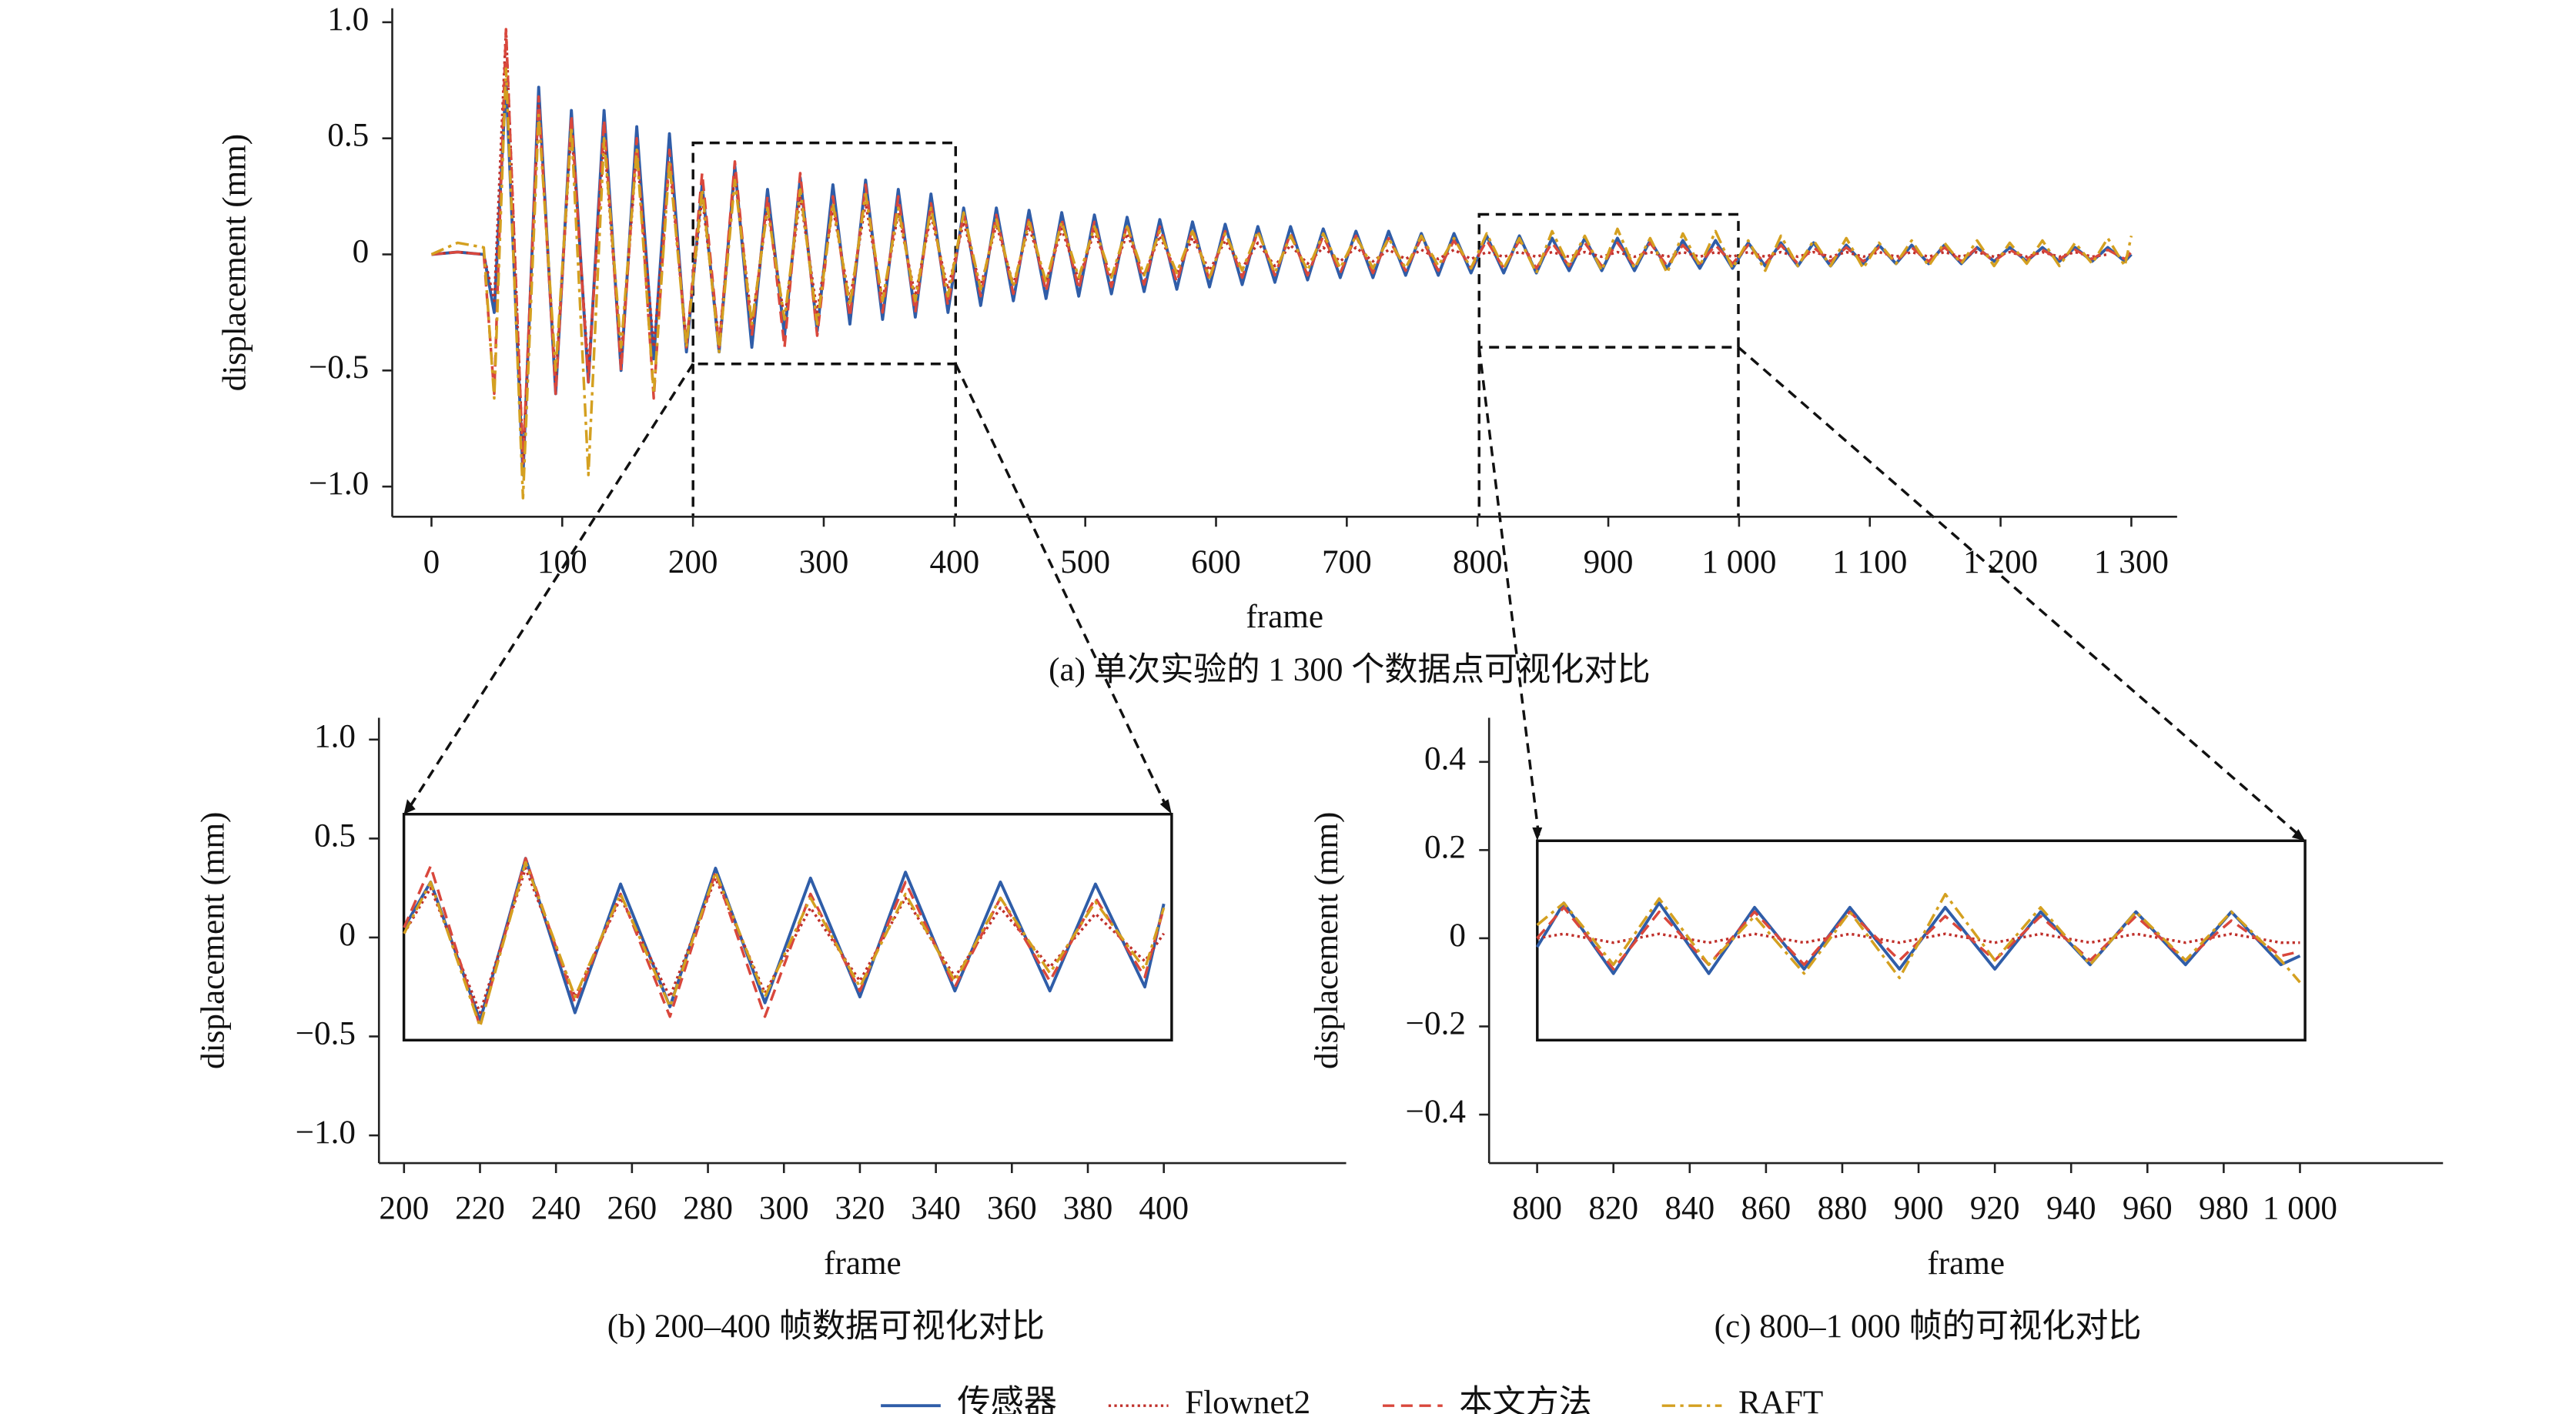 This screenshot has width=2576, height=1414. I want to click on x-tick-label: 820, so click(1613, 1209).